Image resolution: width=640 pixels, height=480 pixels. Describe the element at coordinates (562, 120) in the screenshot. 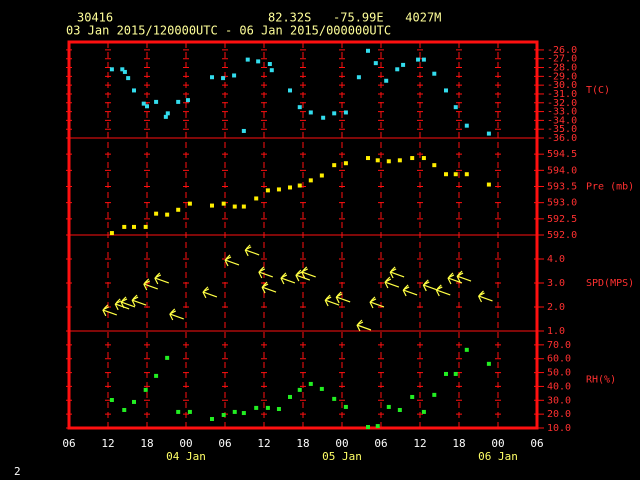

I see `y-tick-label: -34.0` at that location.